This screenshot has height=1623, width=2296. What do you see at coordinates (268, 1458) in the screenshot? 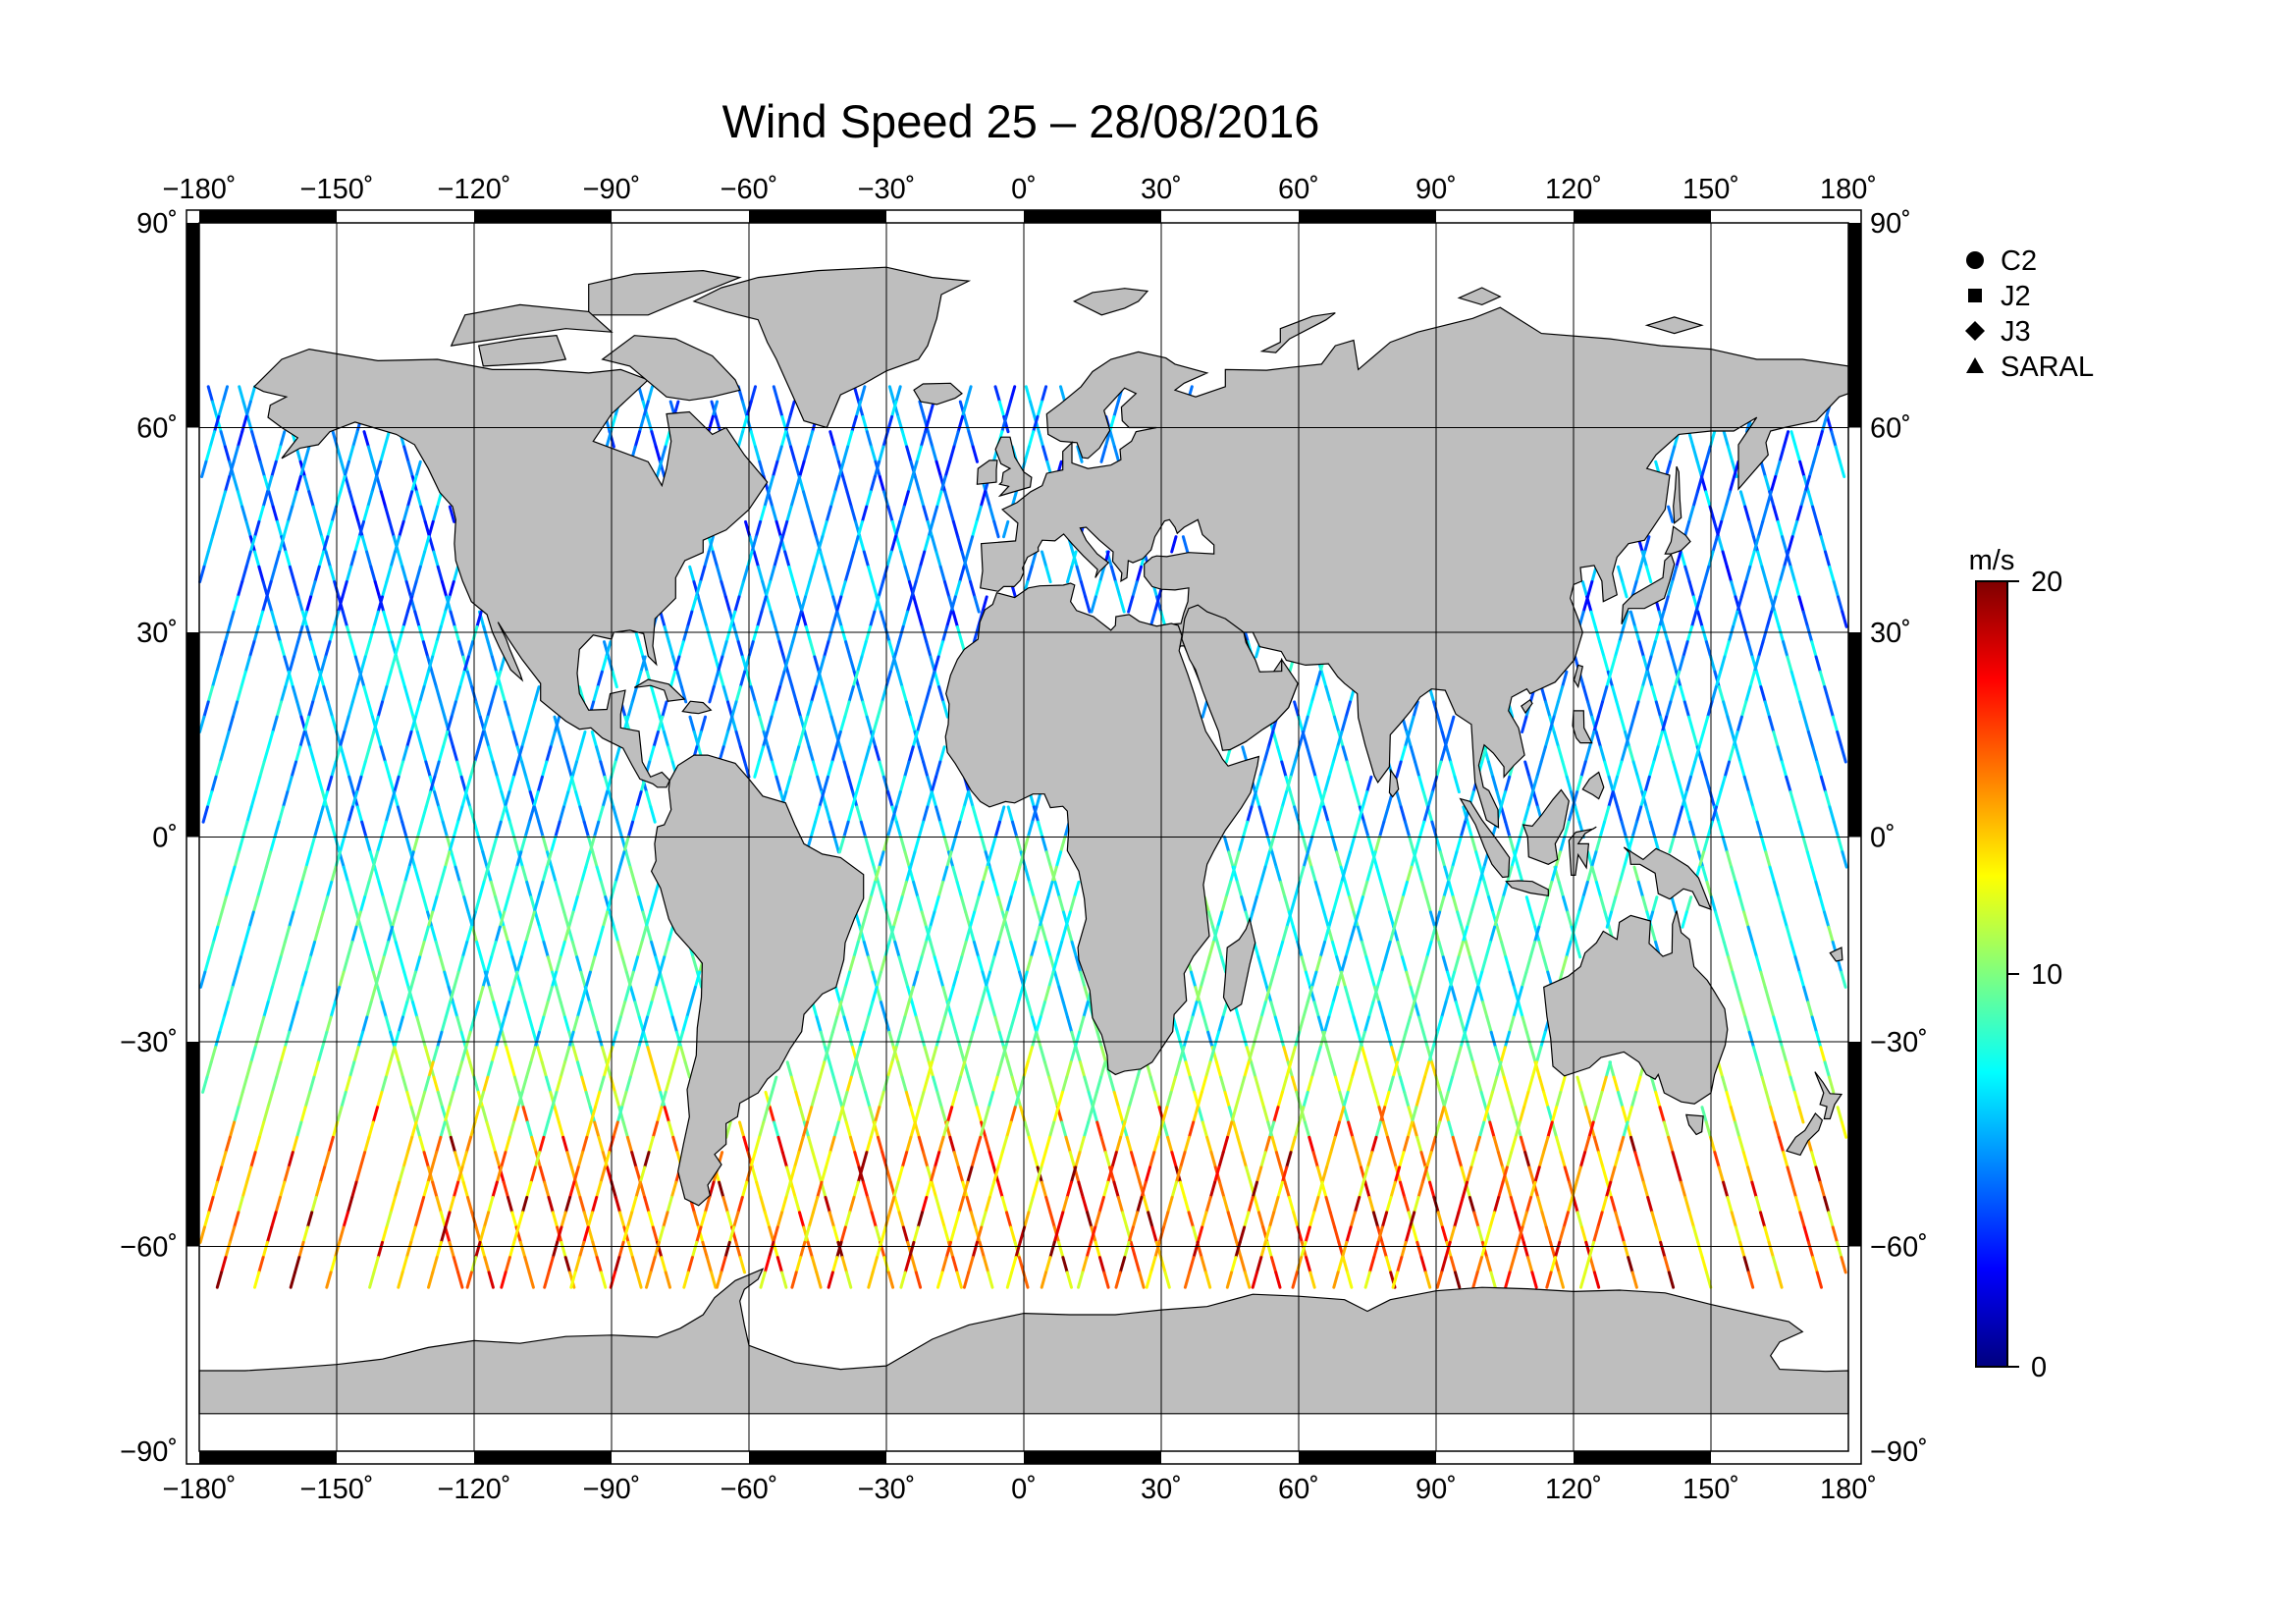
I see `frame-band-bottom` at bounding box center [268, 1458].